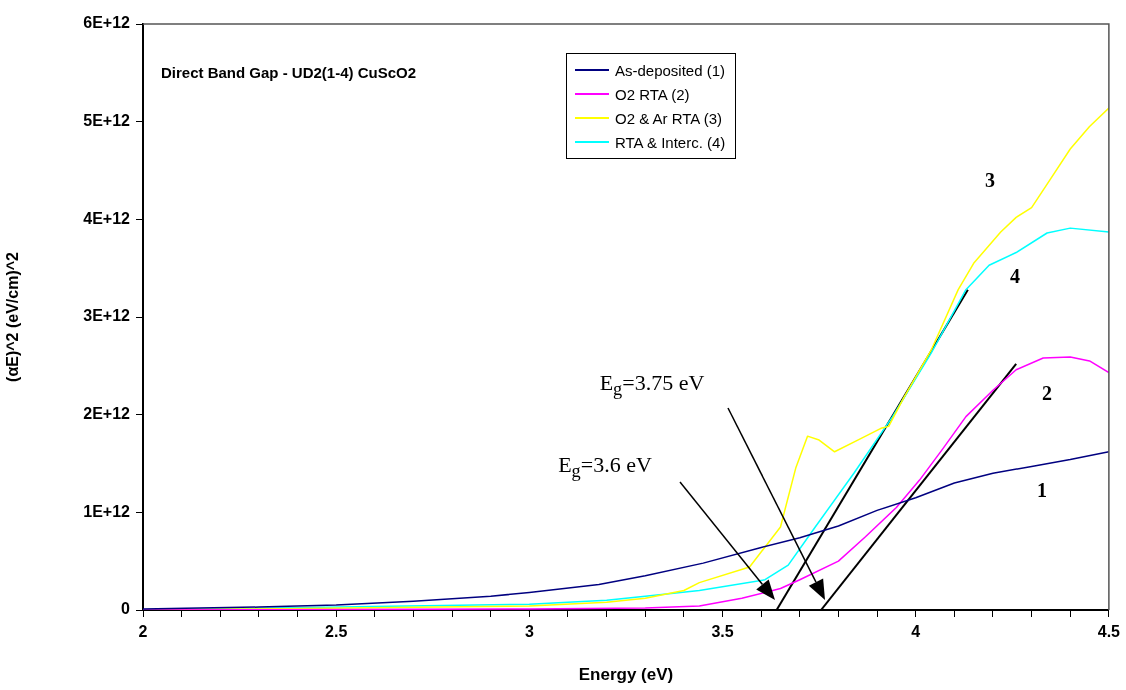 This screenshot has width=1126, height=690. I want to click on x-tick-label: 2.5, so click(336, 632).